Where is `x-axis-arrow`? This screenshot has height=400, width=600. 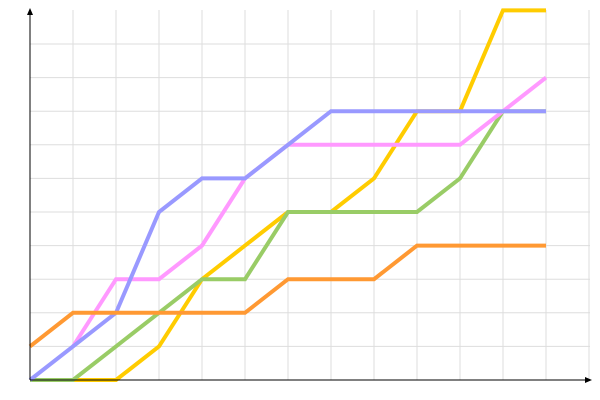
x-axis-arrow is located at coordinates (588, 380).